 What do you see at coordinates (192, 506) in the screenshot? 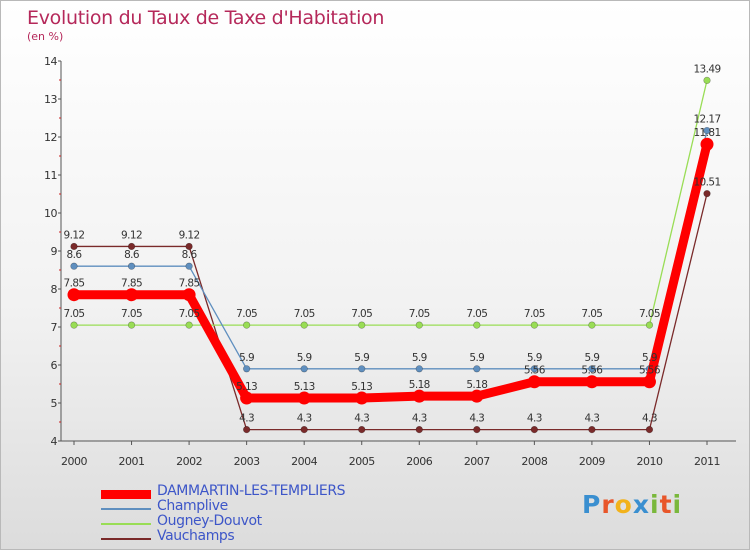
I see `legend-label: Champlive` at bounding box center [192, 506].